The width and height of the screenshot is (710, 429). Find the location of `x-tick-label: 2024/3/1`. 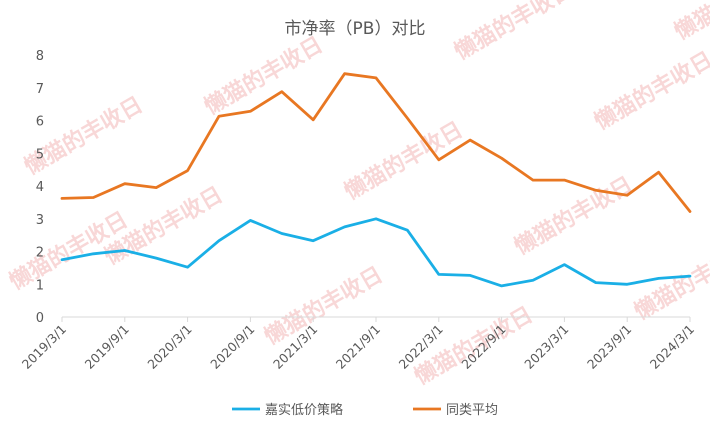

x-tick-label: 2024/3/1 is located at coordinates (672, 347).